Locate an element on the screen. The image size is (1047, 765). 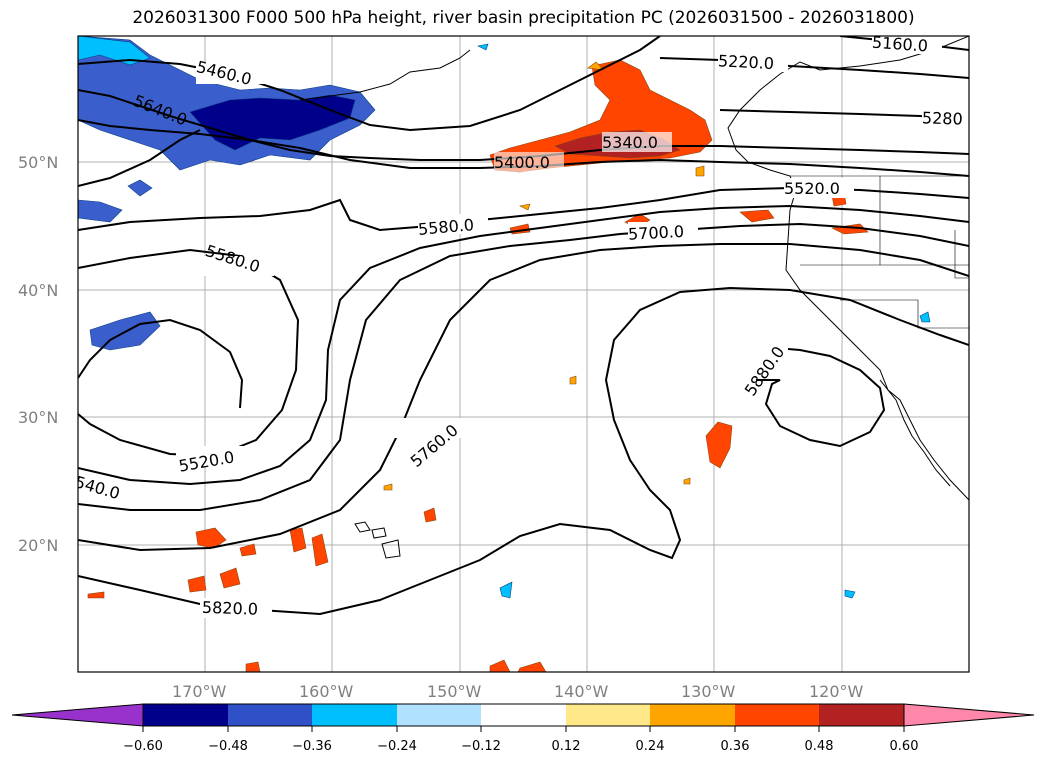
positive-region-hawaii3 is located at coordinates (320, 550).